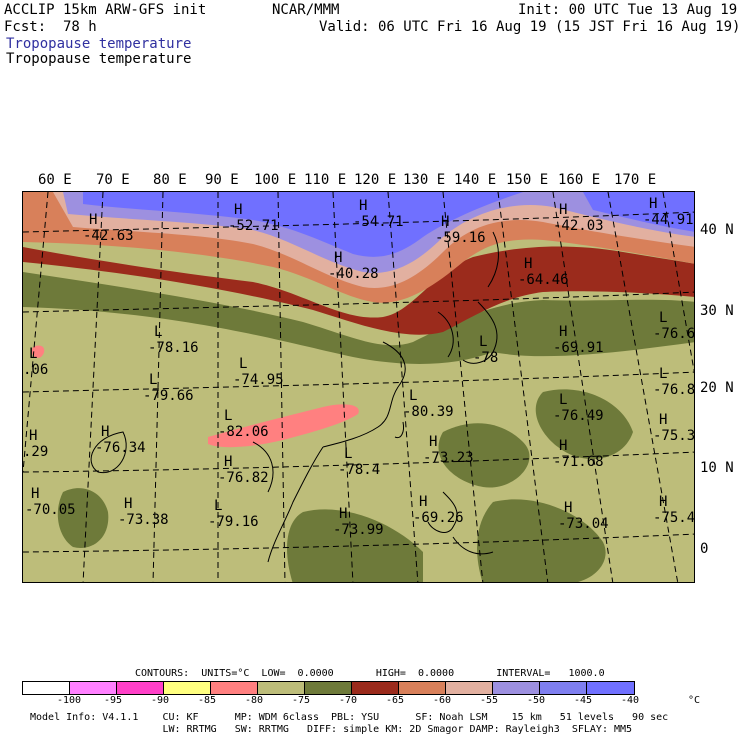 The image size is (740, 740). What do you see at coordinates (325, 180) in the screenshot?
I see `lon-label: 110 E` at bounding box center [325, 180].